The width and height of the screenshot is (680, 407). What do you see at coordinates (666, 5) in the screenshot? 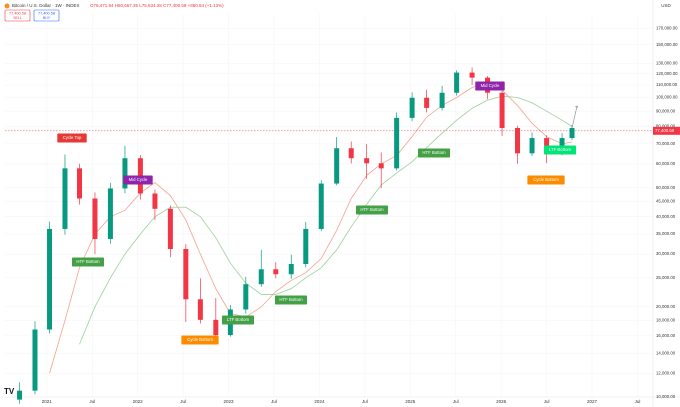
I see `currency: USD` at bounding box center [666, 5].